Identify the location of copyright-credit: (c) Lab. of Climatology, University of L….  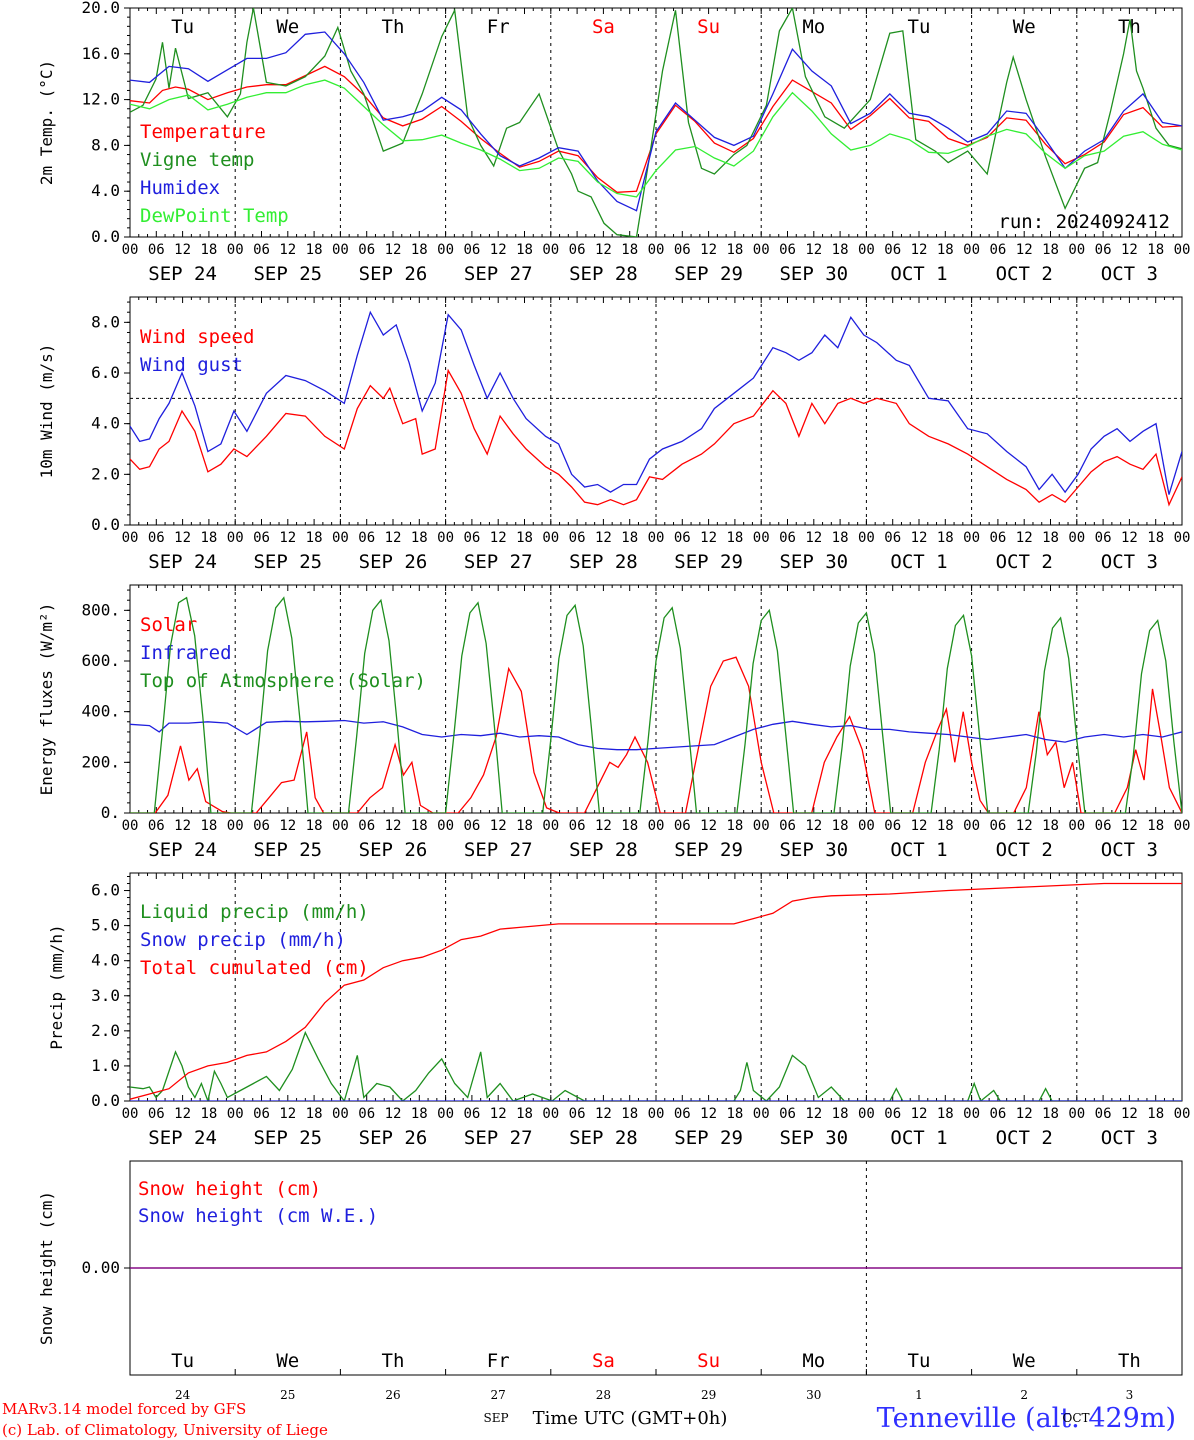
(165, 1430).